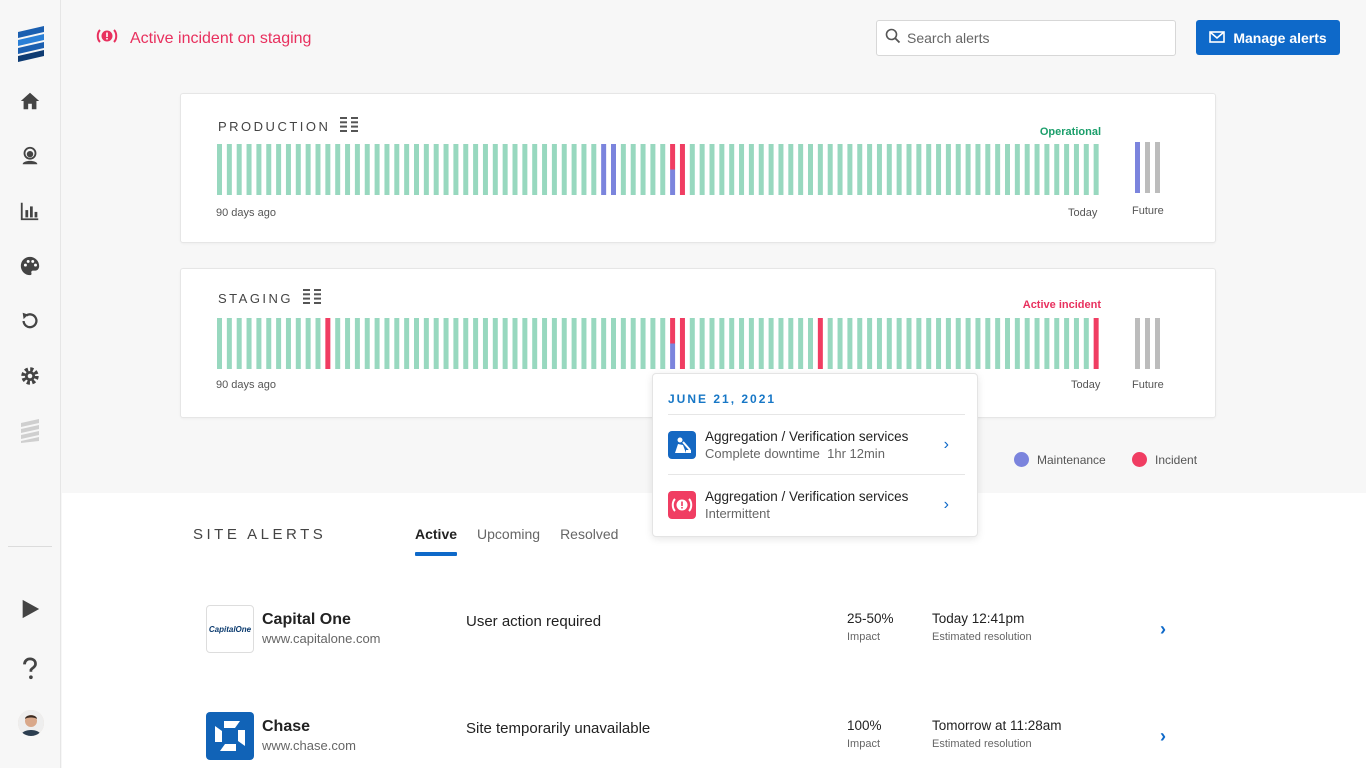 Image resolution: width=1366 pixels, height=768 pixels. I want to click on play-icon, so click(30, 609).